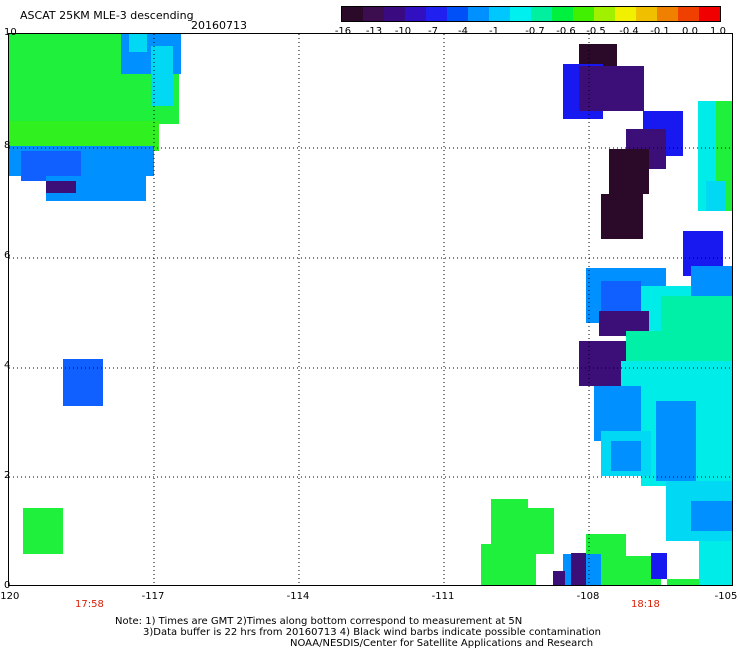 Image resolution: width=740 pixels, height=650 pixels. Describe the element at coordinates (107, 15) in the screenshot. I see `title: ASCAT 25KM MLE-3 descending` at that location.